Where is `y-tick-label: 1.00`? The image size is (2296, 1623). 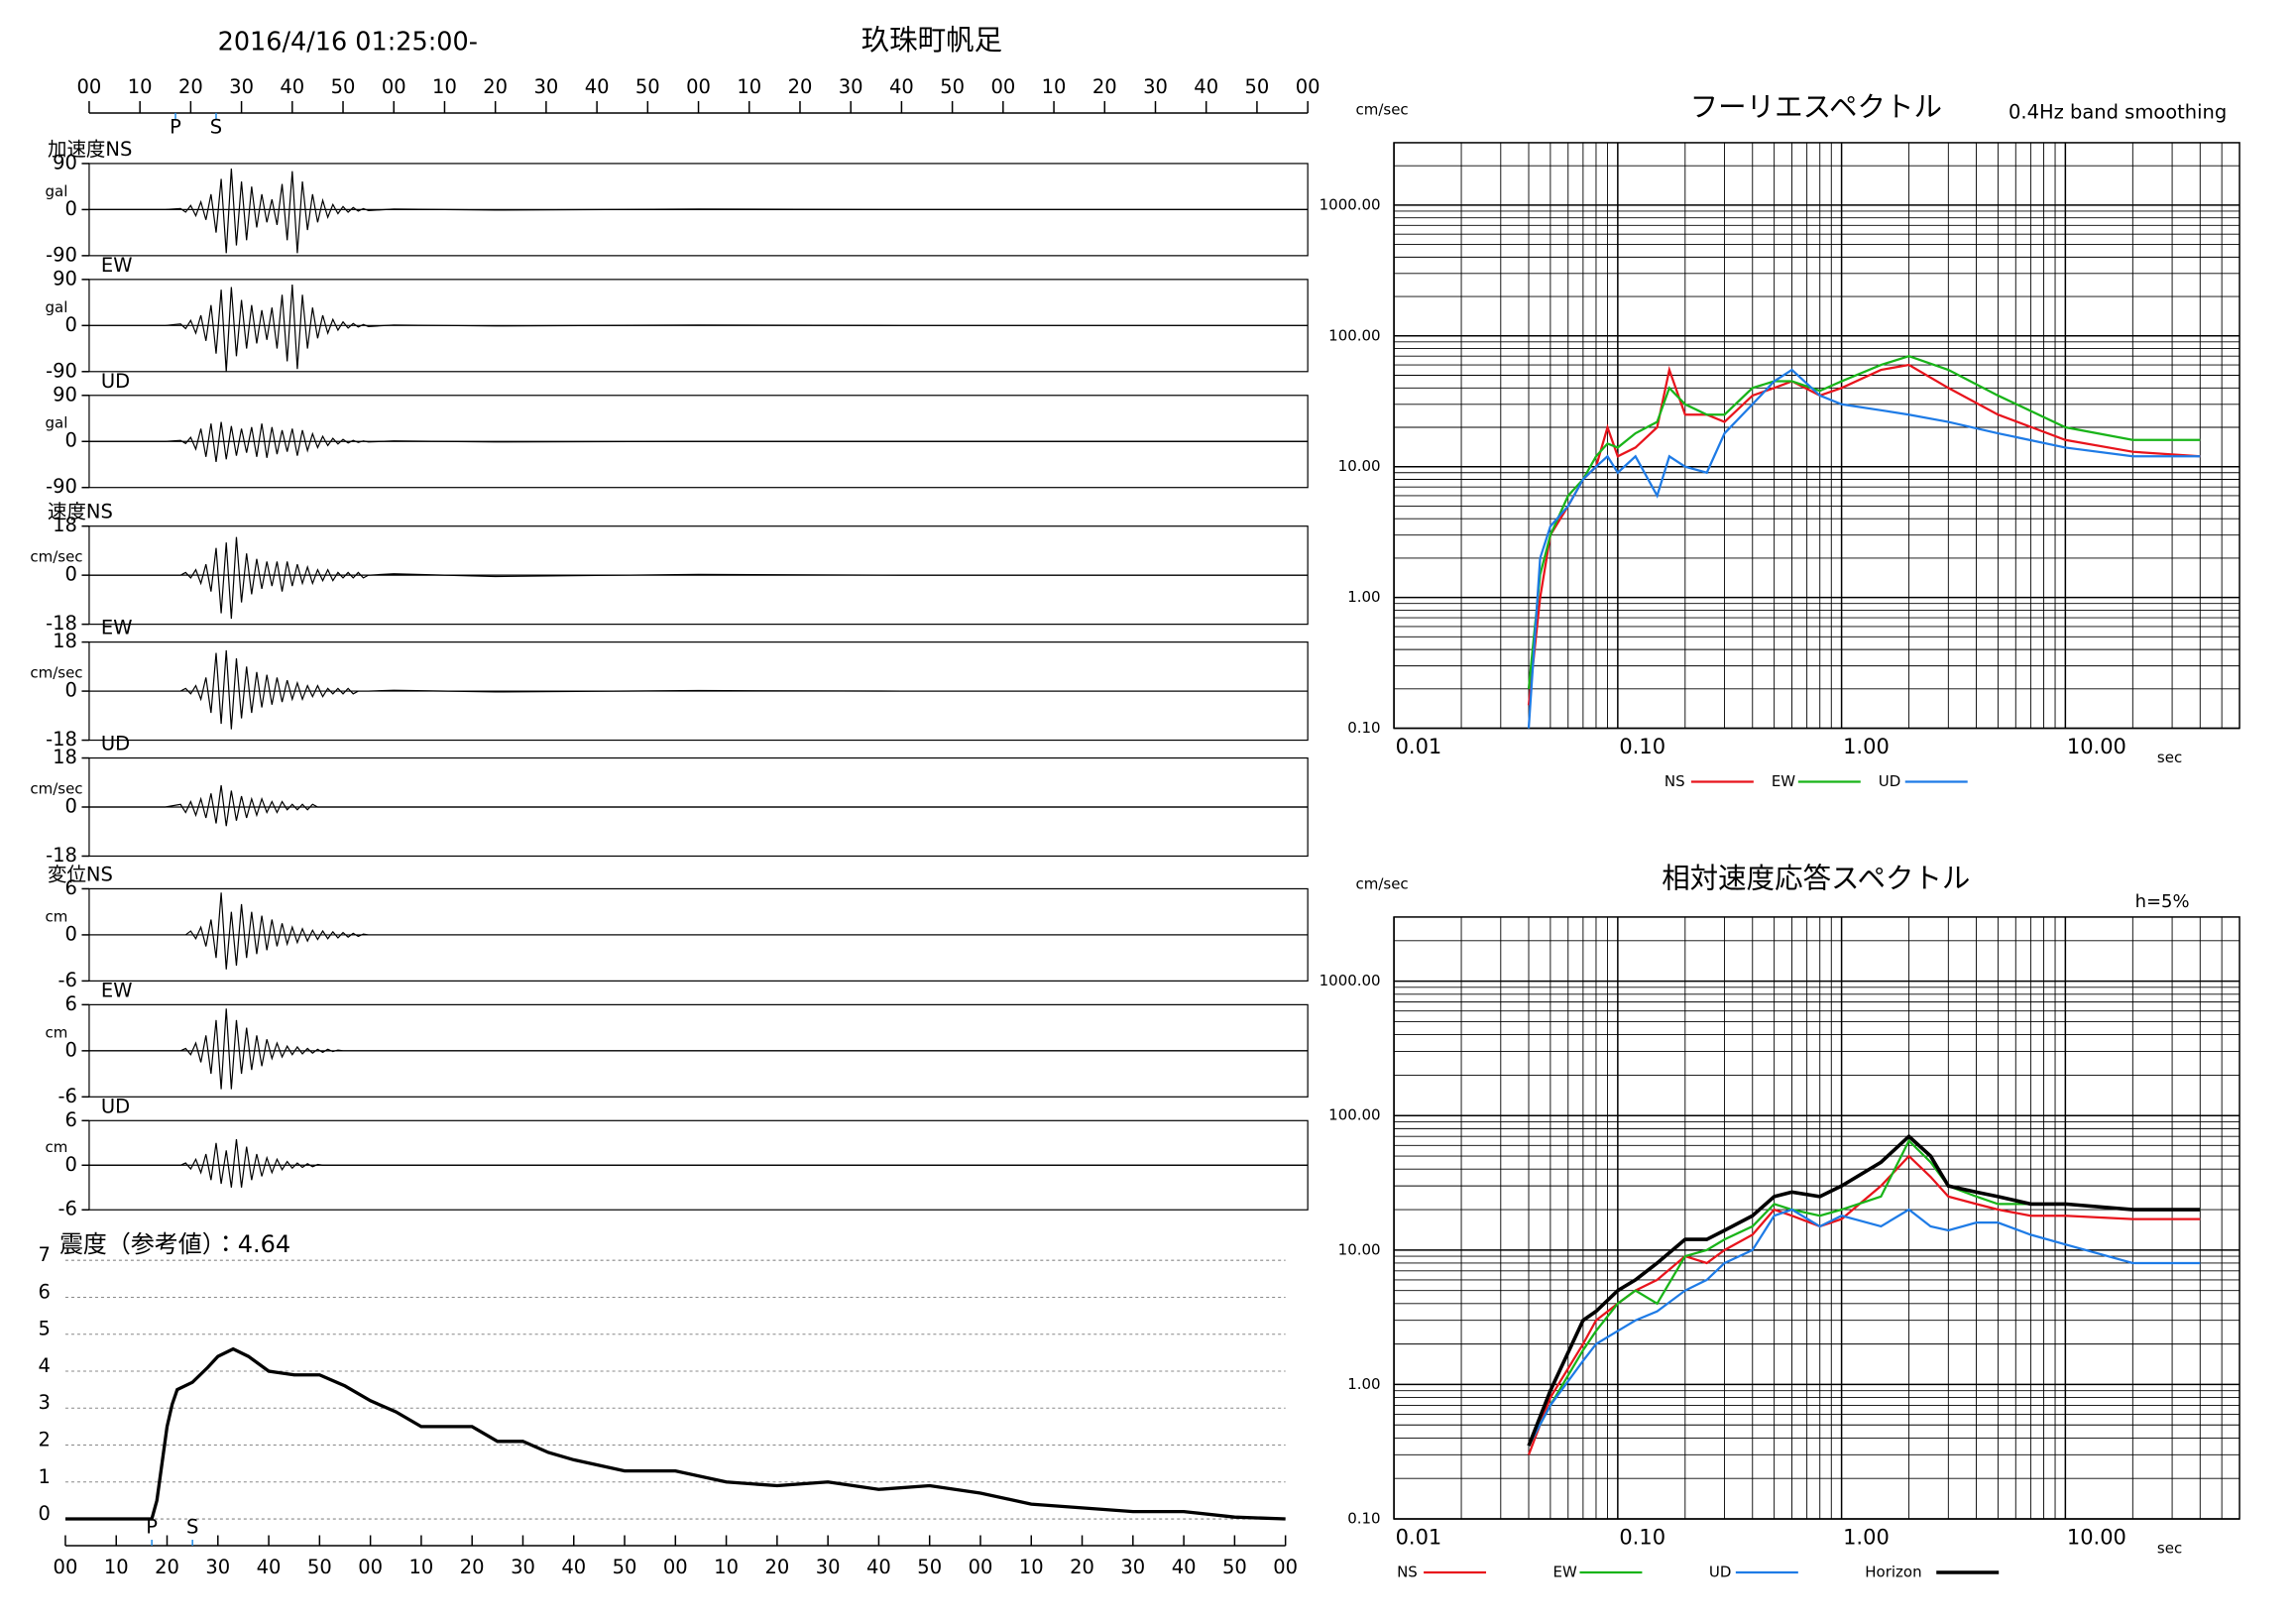
y-tick-label: 1.00 is located at coordinates (1364, 1384).